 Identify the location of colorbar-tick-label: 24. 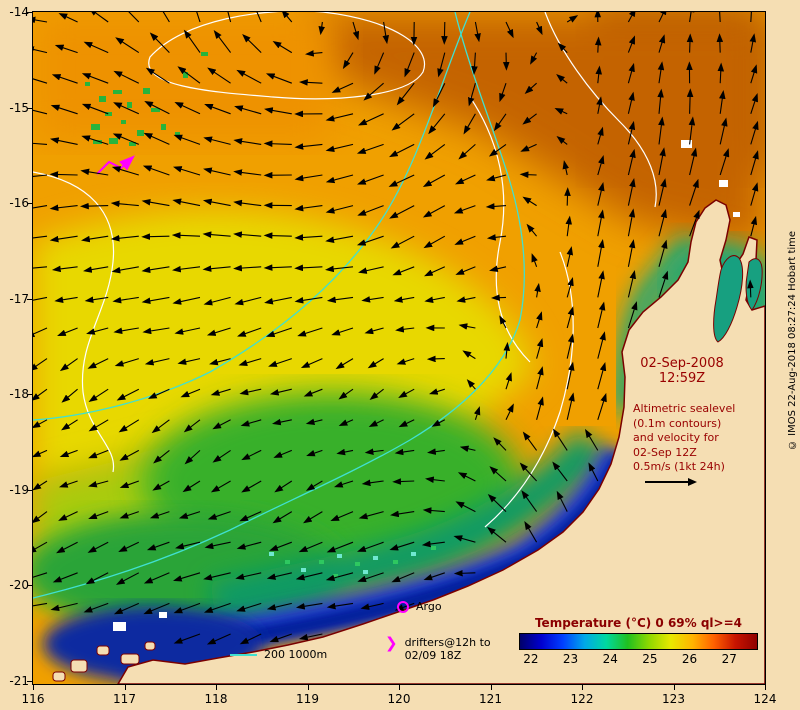
(610, 659).